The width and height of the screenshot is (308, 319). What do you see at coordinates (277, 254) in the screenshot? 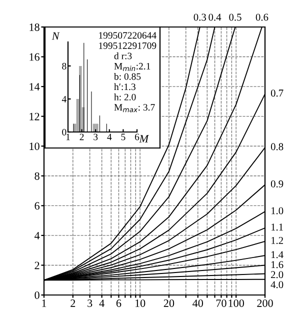
I see `series-label: 1.4` at bounding box center [277, 254].